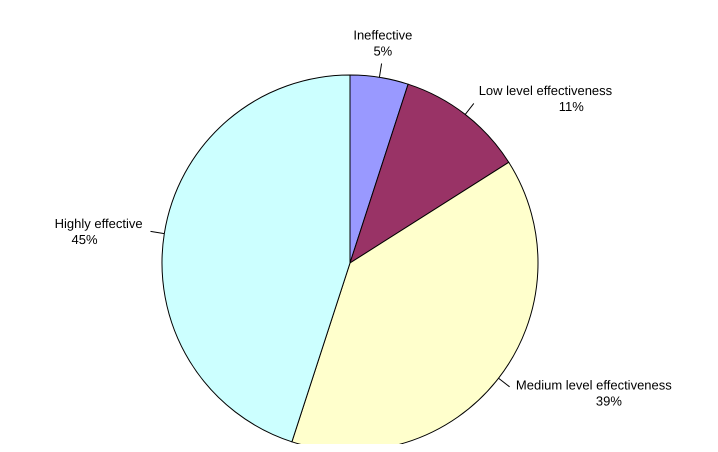  Describe the element at coordinates (383, 51) in the screenshot. I see `data-label: 5%` at that location.